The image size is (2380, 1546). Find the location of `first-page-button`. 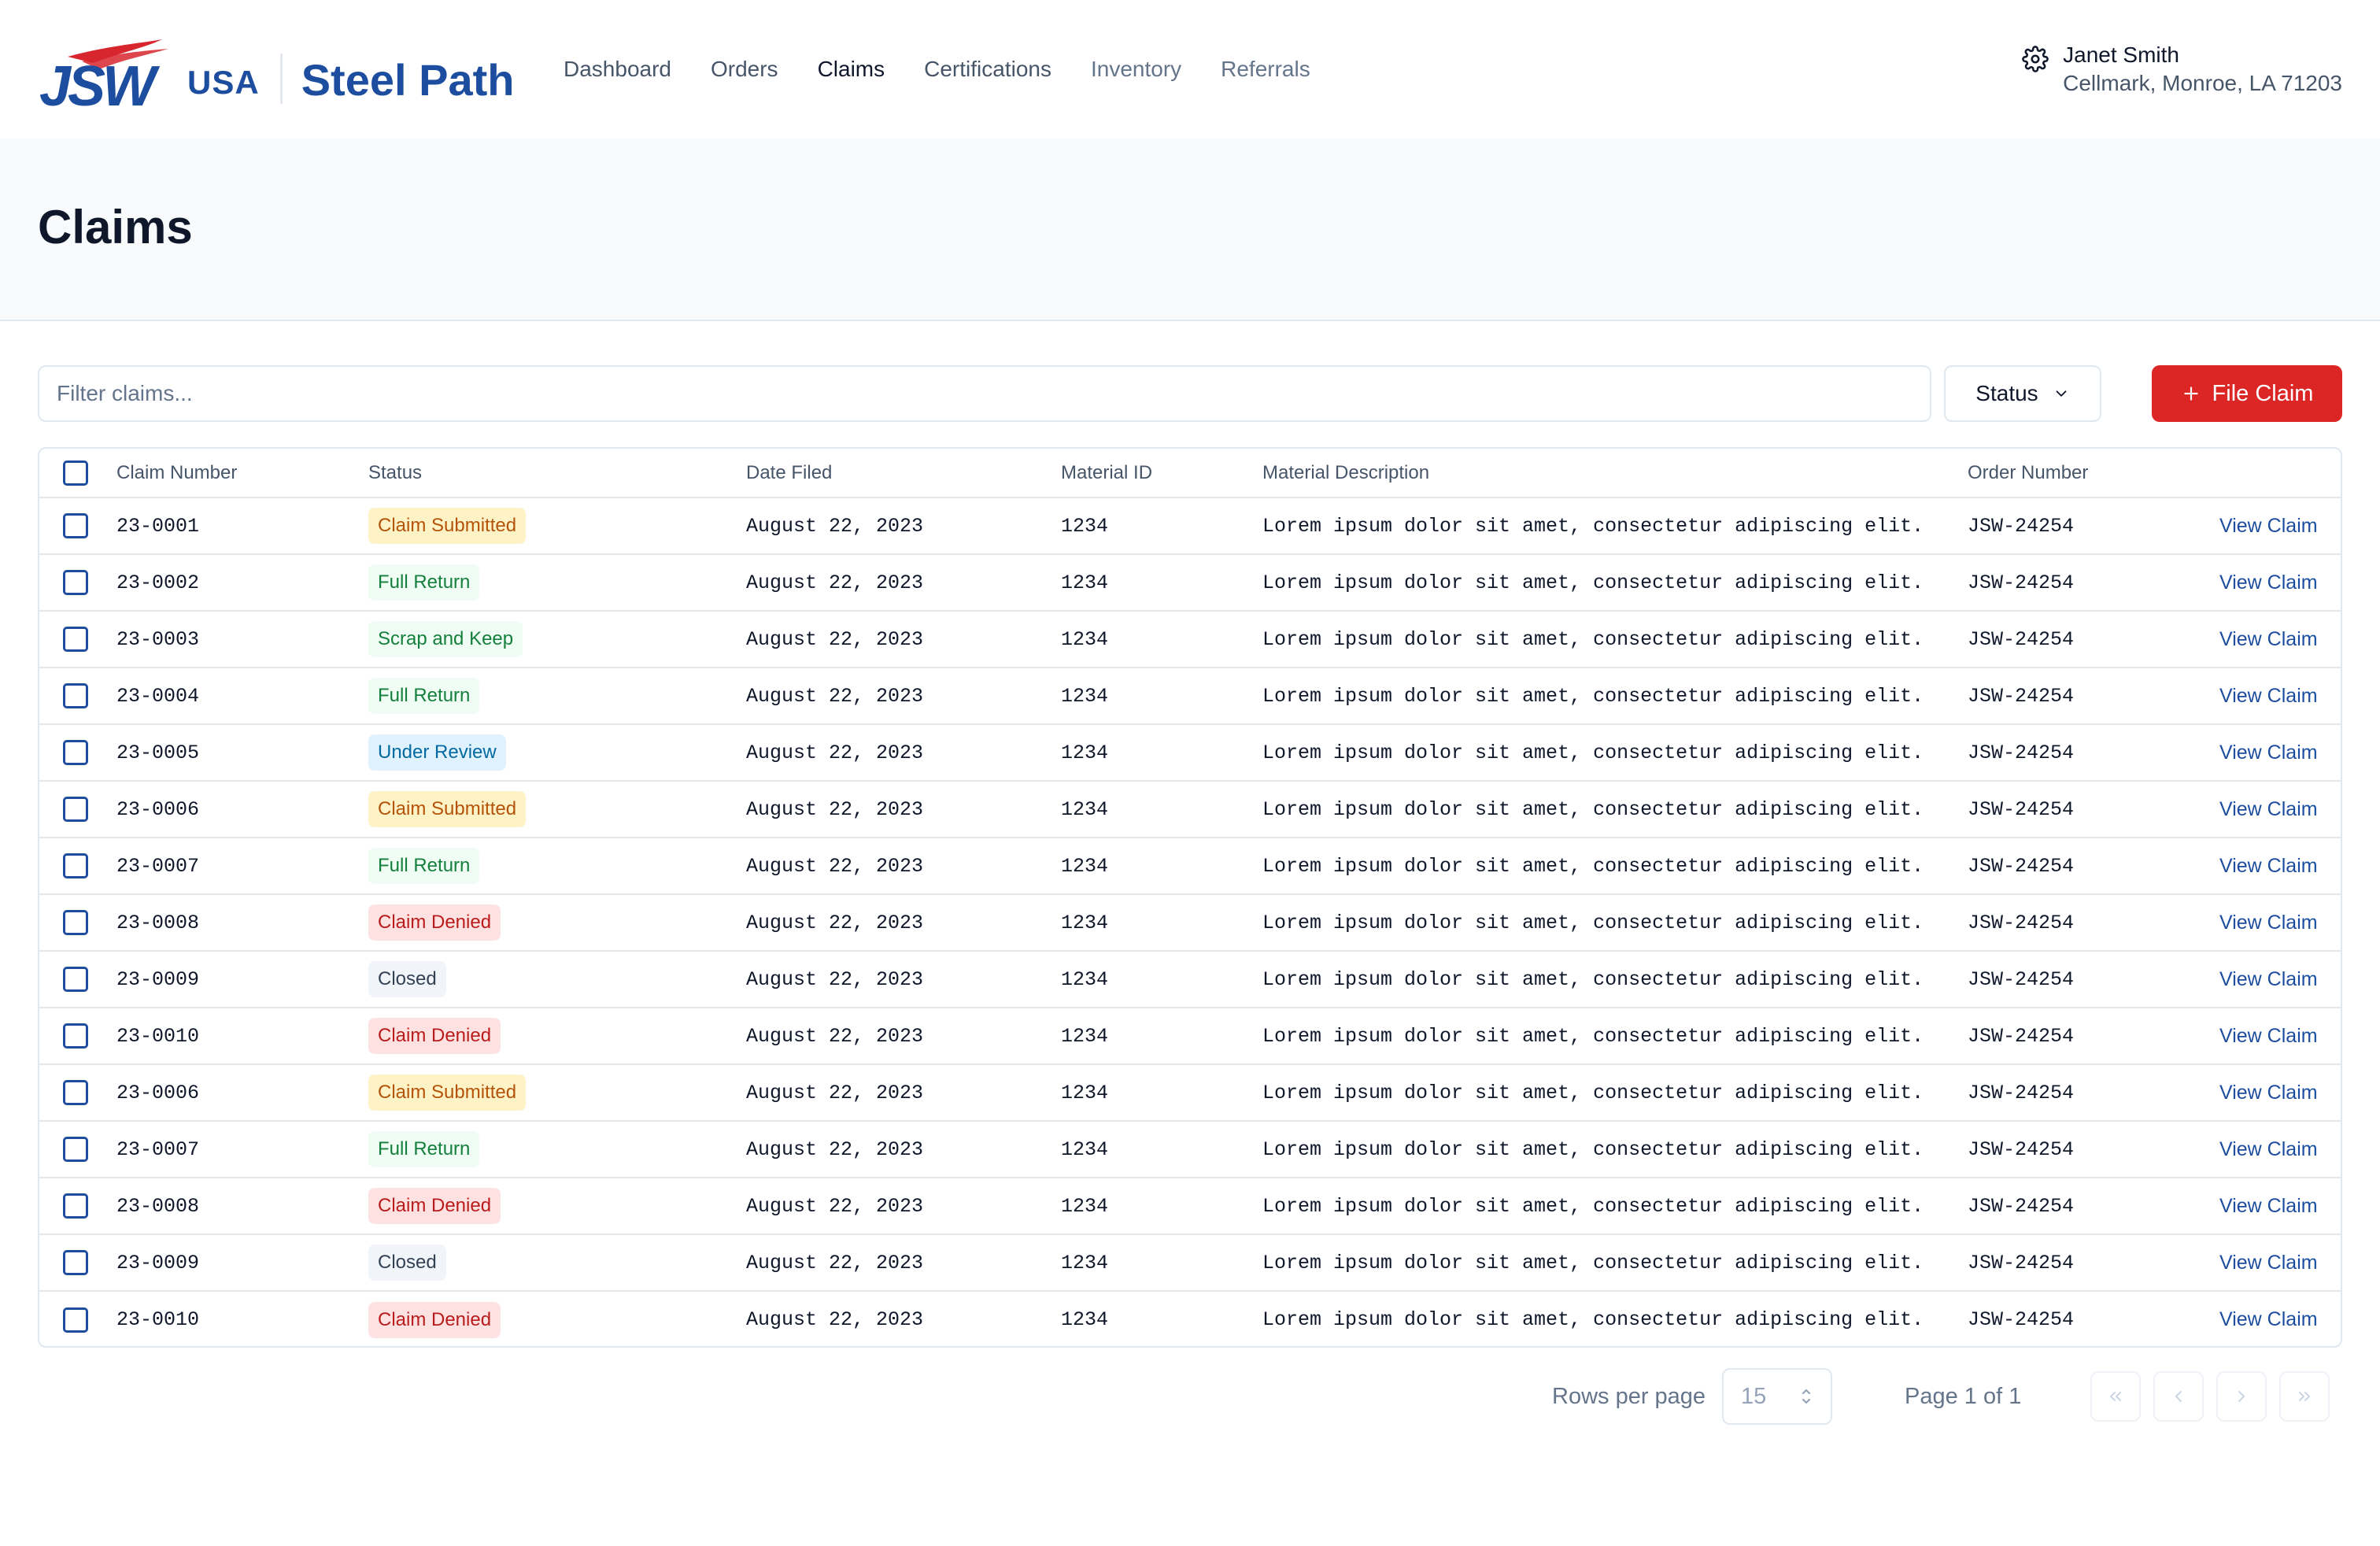

first-page-button is located at coordinates (2115, 1396).